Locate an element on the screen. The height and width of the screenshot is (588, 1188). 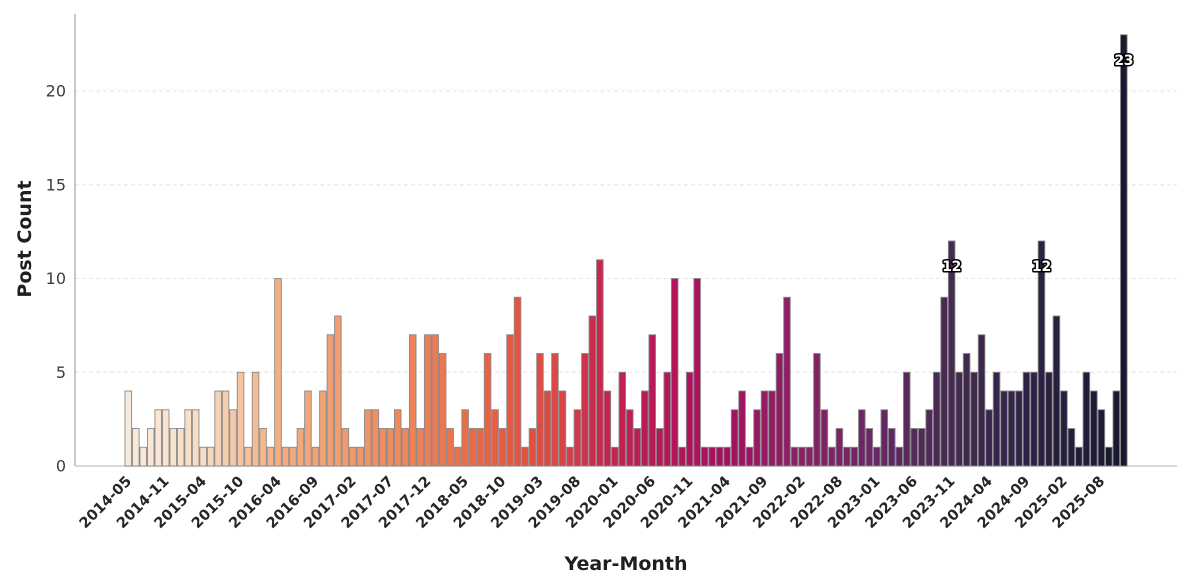
y-tick-label: 10 is located at coordinates (56, 278).